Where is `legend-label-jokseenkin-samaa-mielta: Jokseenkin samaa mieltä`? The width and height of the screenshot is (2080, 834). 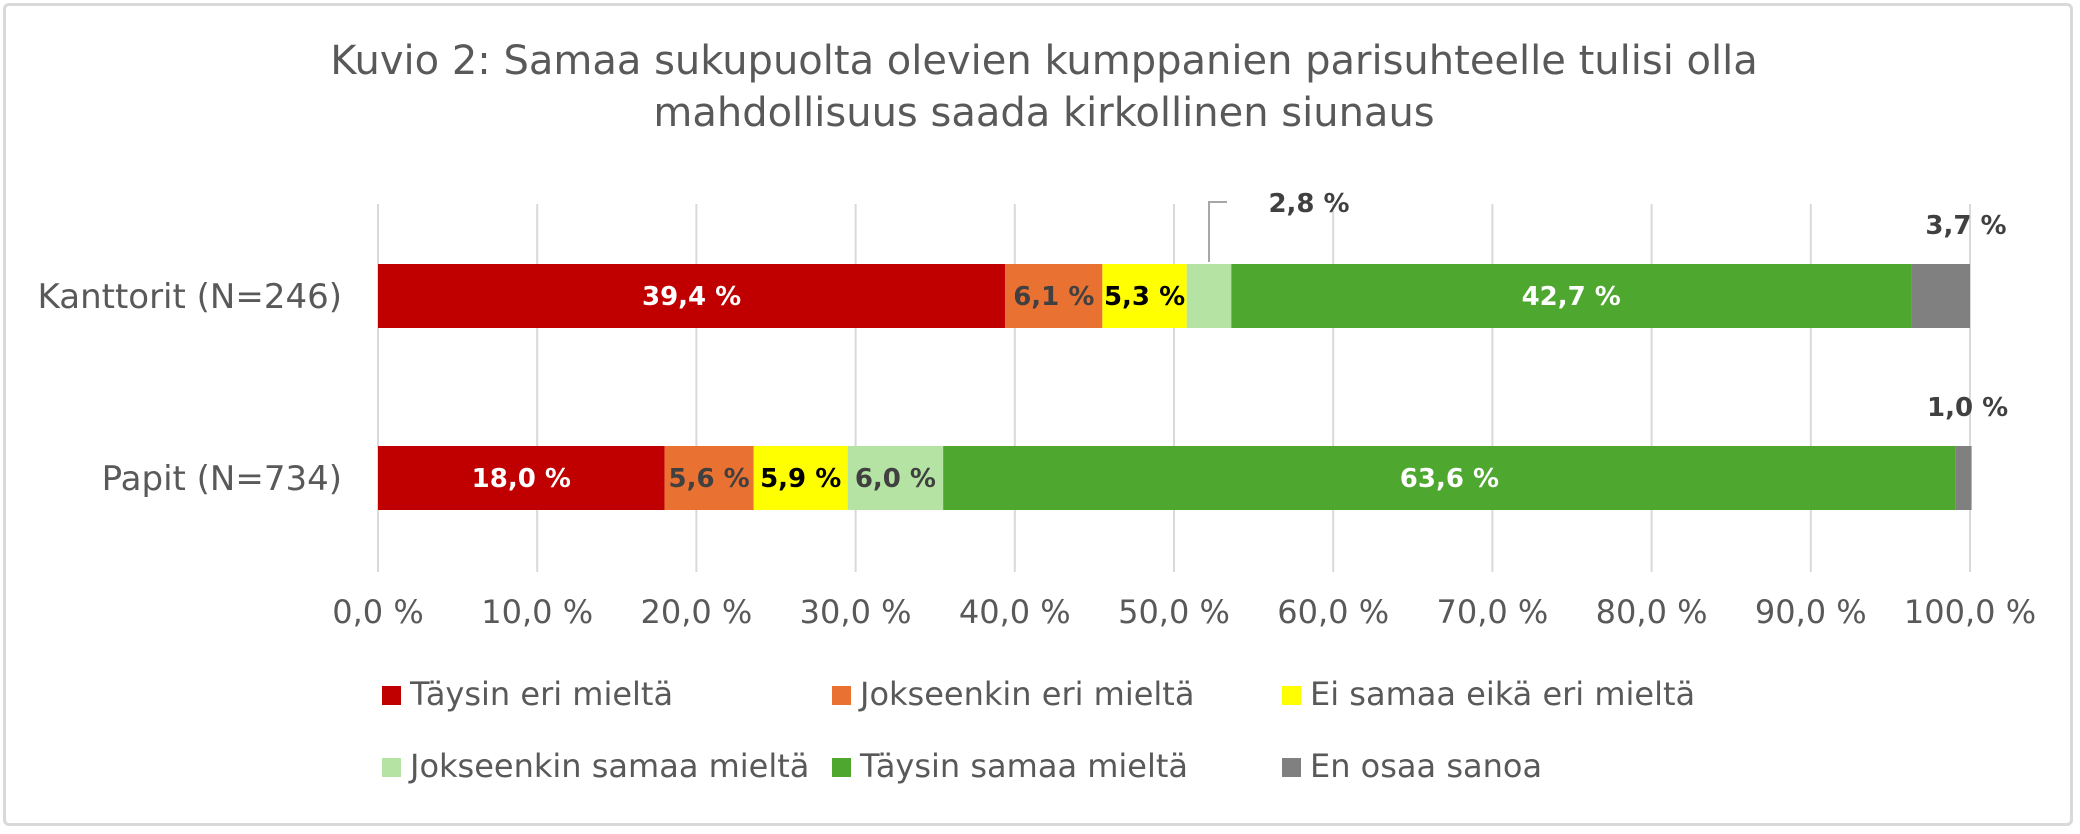 legend-label-jokseenkin-samaa-mielta: Jokseenkin samaa mieltä is located at coordinates (608, 766).